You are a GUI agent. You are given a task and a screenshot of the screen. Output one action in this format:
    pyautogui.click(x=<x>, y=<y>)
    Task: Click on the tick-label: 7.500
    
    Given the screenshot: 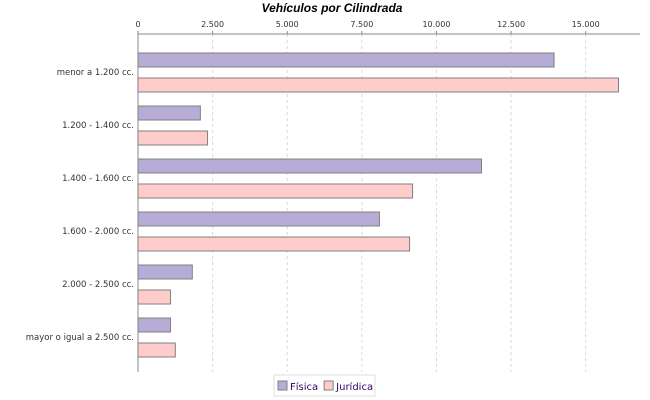 What is the action you would take?
    pyautogui.click(x=361, y=24)
    